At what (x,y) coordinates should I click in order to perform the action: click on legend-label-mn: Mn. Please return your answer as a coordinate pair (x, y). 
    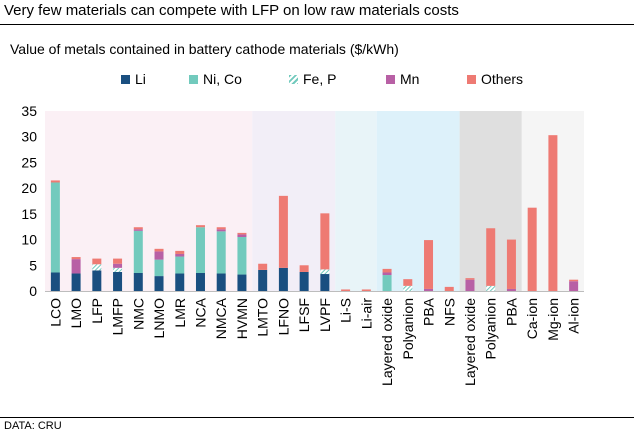
    Looking at the image, I should click on (410, 79).